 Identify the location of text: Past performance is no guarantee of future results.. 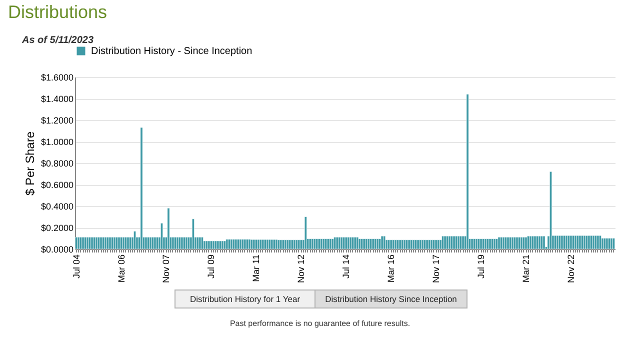
(320, 323).